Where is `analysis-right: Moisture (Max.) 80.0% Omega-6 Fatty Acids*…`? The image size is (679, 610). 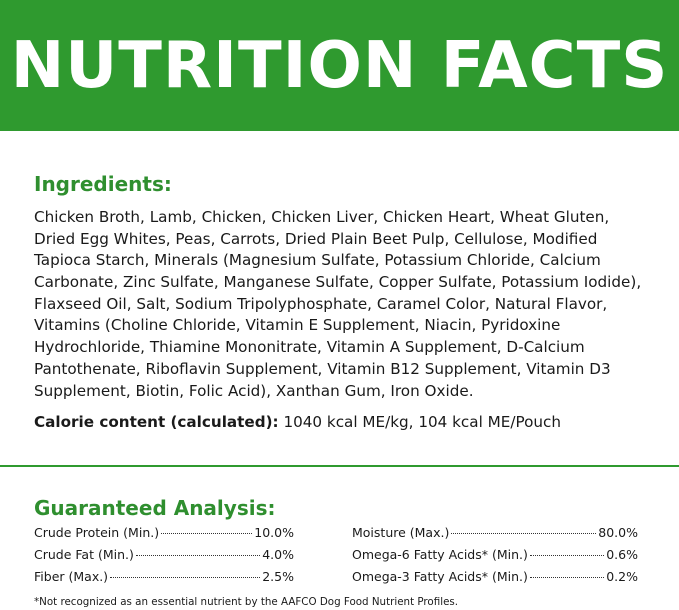 analysis-right: Moisture (Max.) 80.0% Omega-6 Fatty Acids*… is located at coordinates (495, 558).